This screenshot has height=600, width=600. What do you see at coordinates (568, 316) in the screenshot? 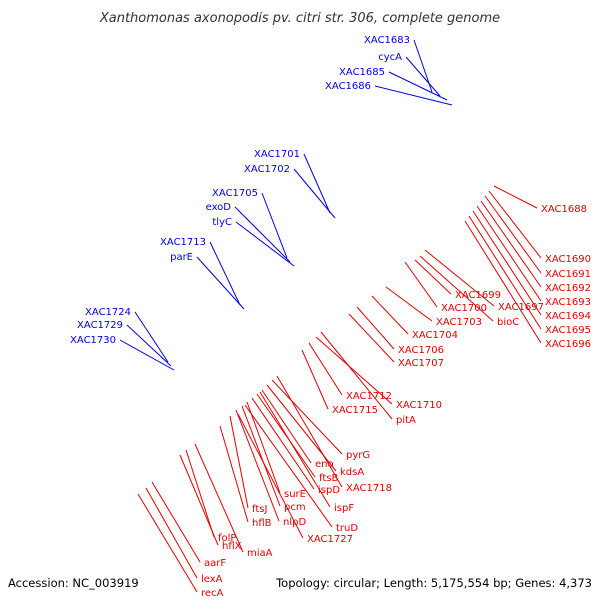
I see `reverse-gene-label: XAC1694` at bounding box center [568, 316].